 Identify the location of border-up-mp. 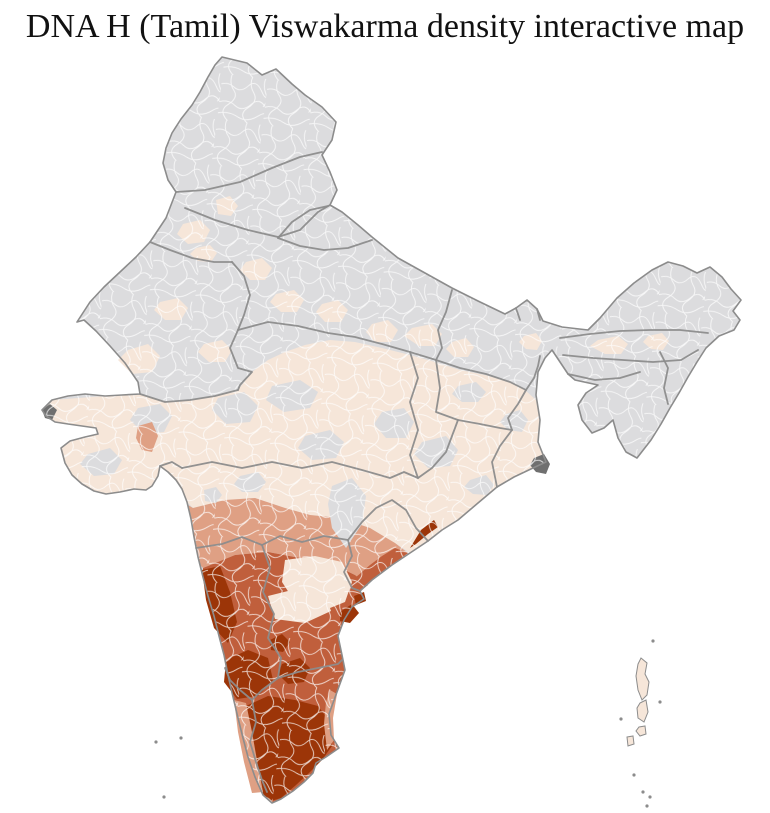
(337, 341).